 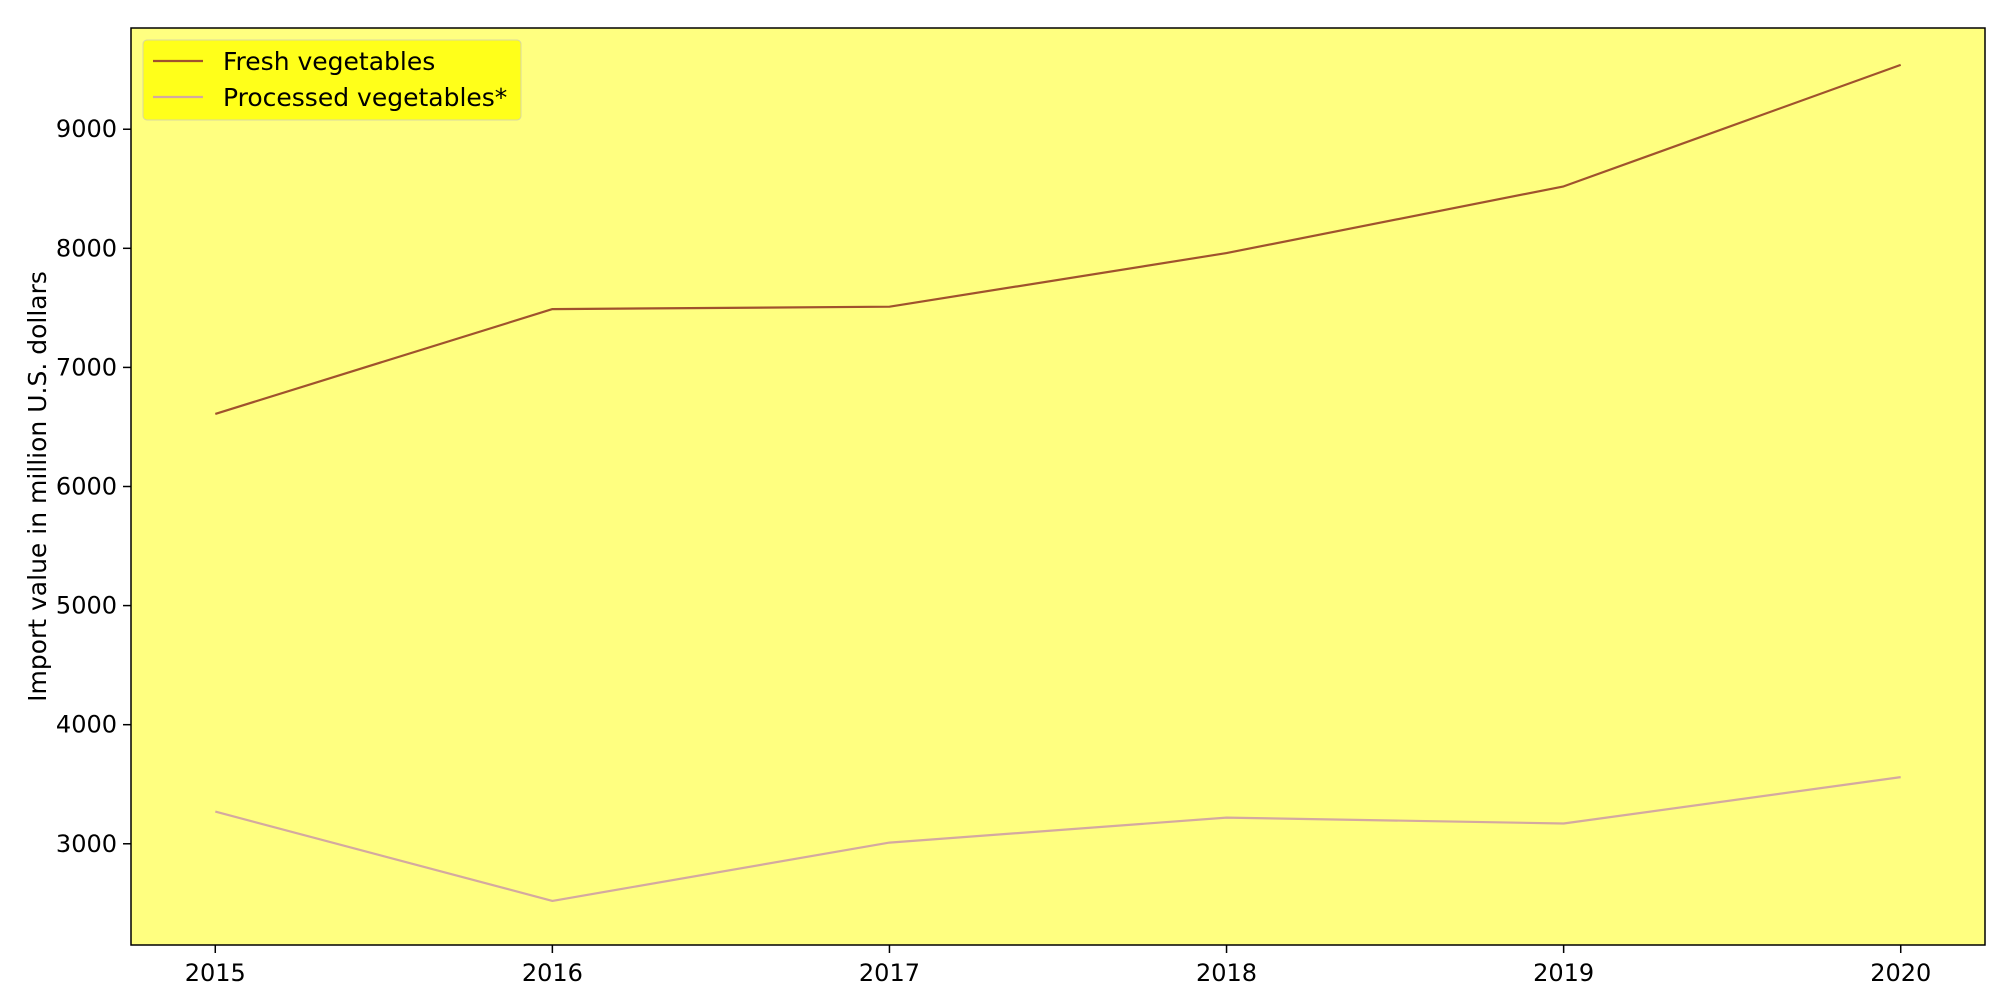 I want to click on y-tick-label: 3000, so click(x=86, y=844).